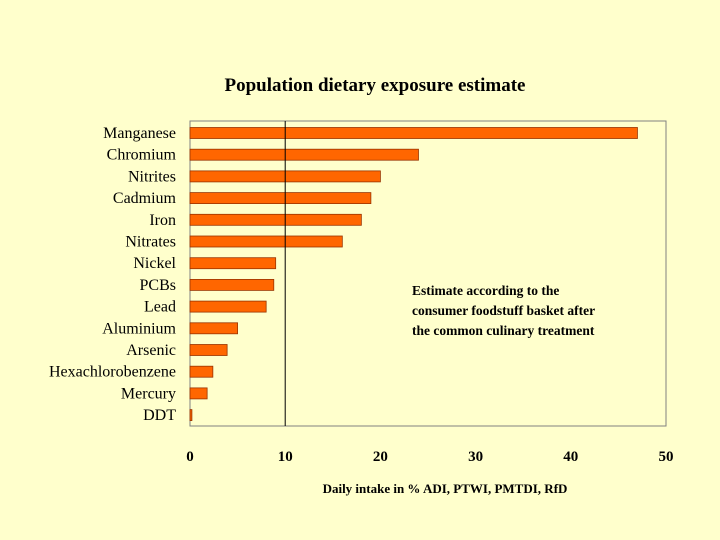 The image size is (720, 540). What do you see at coordinates (503, 330) in the screenshot?
I see `annotation-line: the common culinary treatment` at bounding box center [503, 330].